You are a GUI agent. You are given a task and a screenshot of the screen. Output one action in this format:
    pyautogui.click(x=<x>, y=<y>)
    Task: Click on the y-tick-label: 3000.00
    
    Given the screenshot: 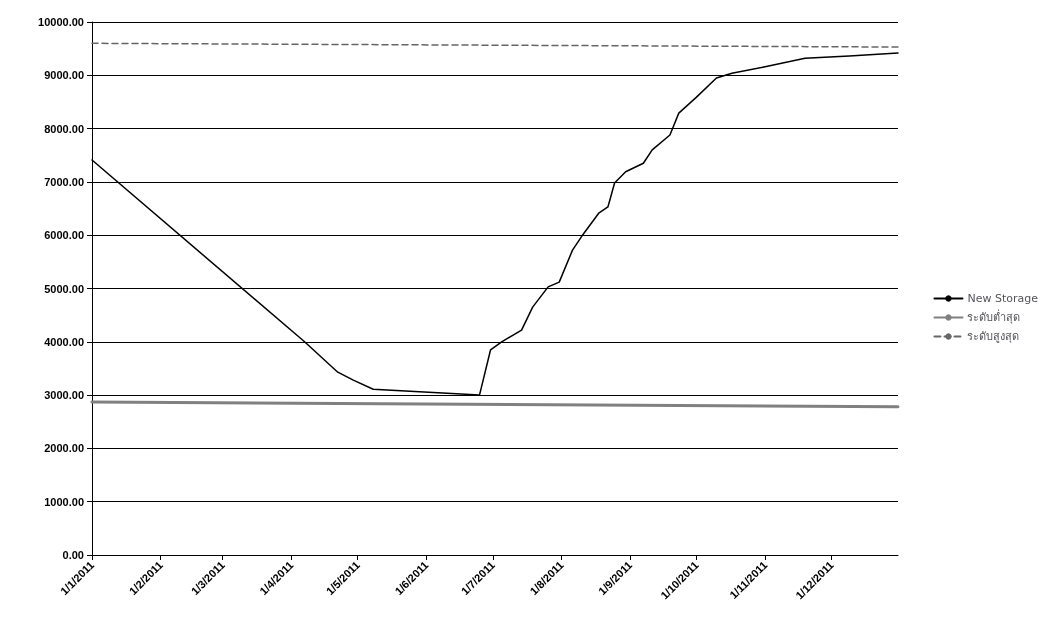 What is the action you would take?
    pyautogui.click(x=64, y=395)
    